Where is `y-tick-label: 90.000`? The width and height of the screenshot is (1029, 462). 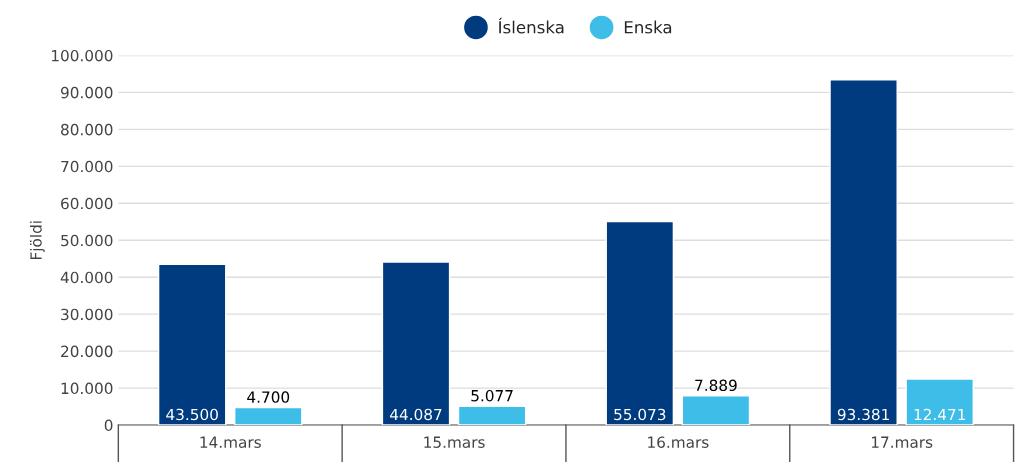 y-tick-label: 90.000 is located at coordinates (86, 92).